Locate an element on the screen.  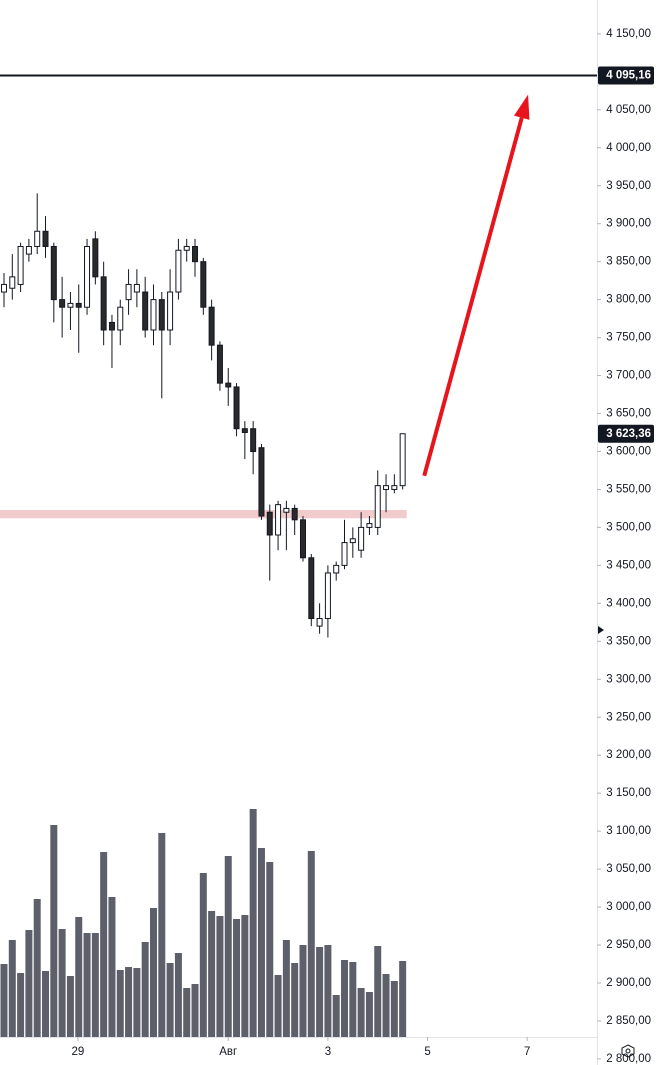
y-tick-label: 3 800,00 is located at coordinates (628, 300).